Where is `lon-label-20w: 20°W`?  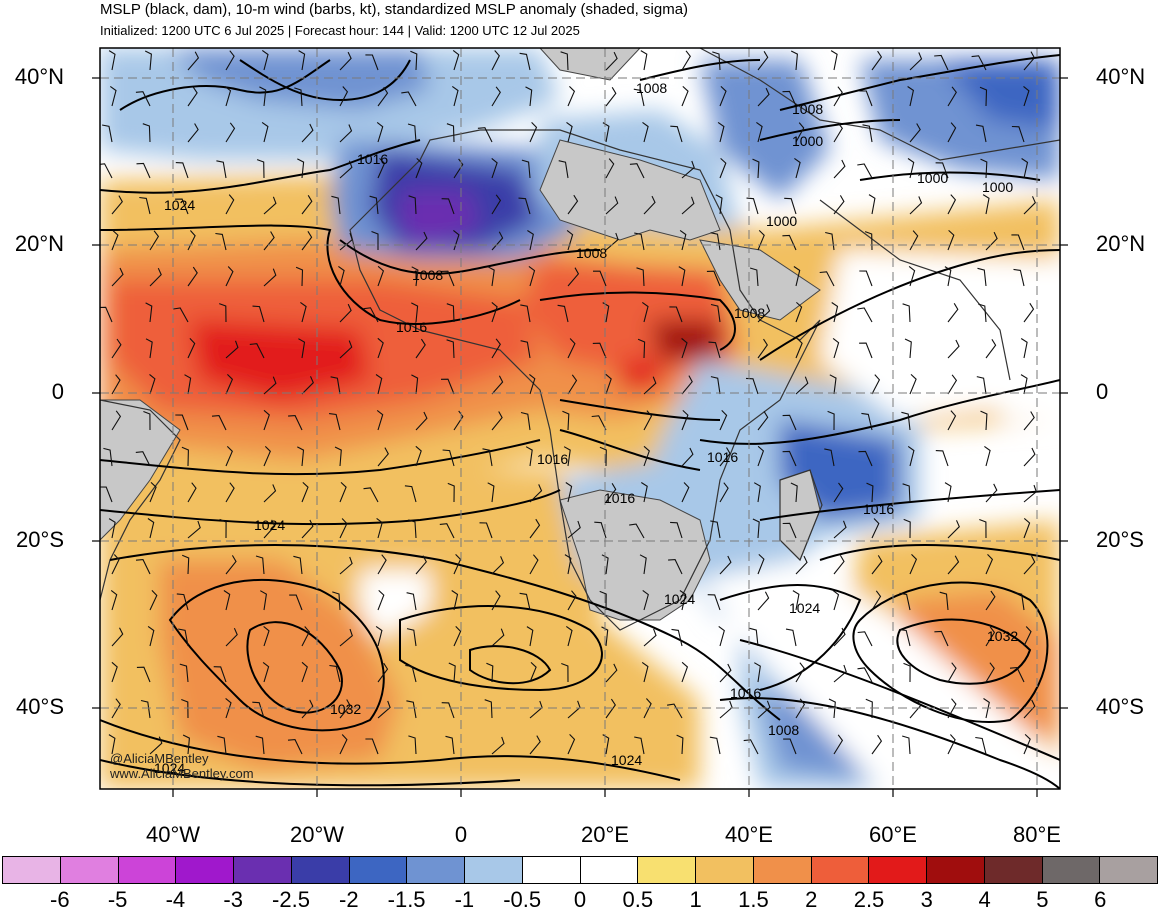
lon-label-20w: 20°W is located at coordinates (317, 834).